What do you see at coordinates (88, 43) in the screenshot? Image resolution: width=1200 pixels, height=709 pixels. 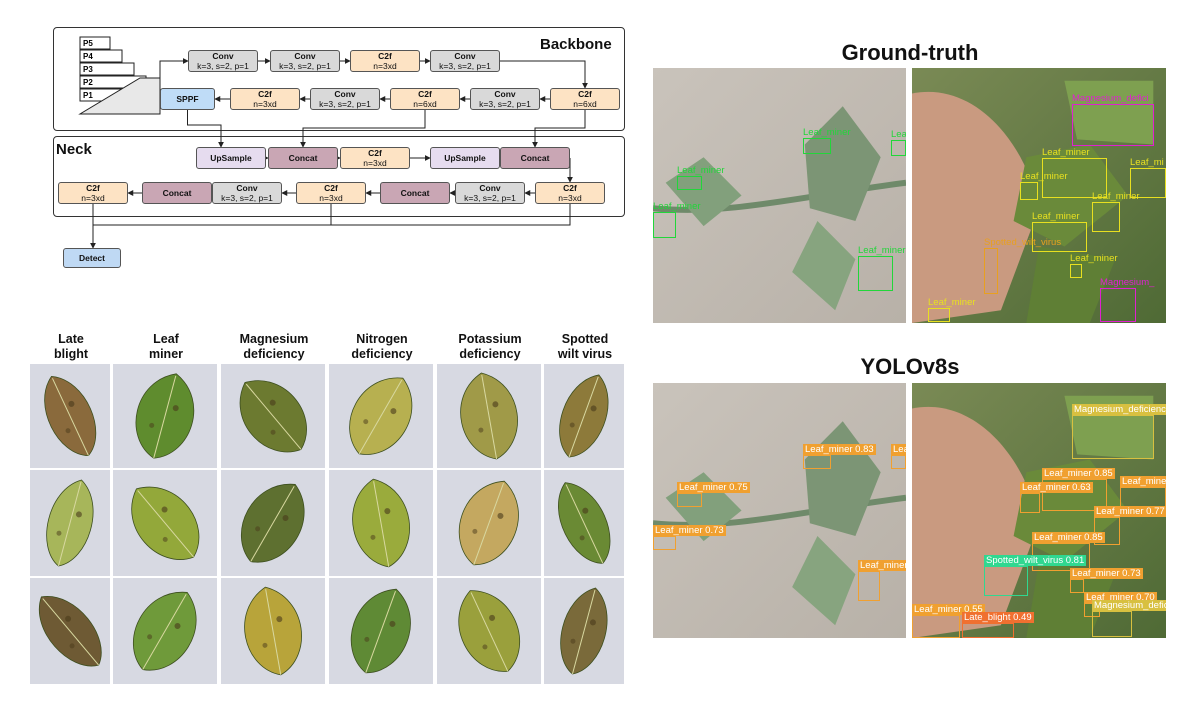 I see `pyramid-label: P5` at bounding box center [88, 43].